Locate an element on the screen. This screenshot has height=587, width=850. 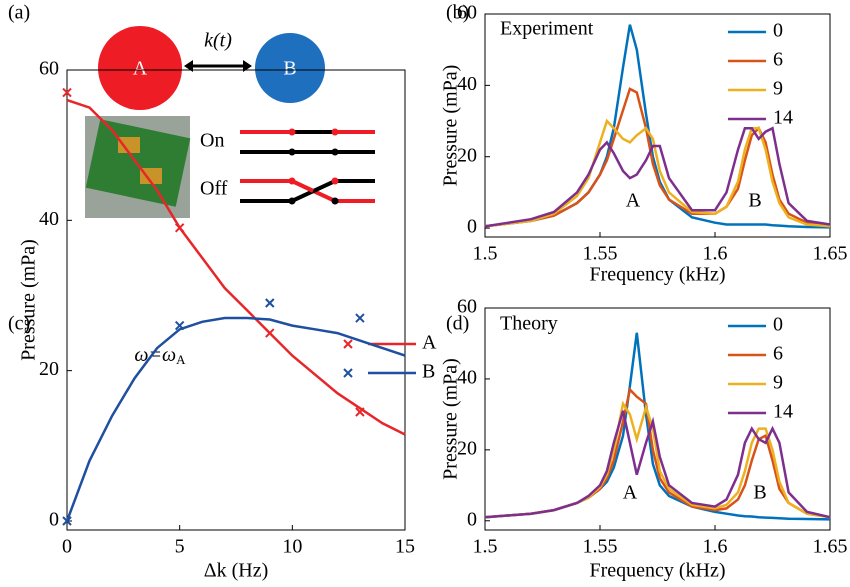
panel-label: (d) is located at coordinates (457, 324).